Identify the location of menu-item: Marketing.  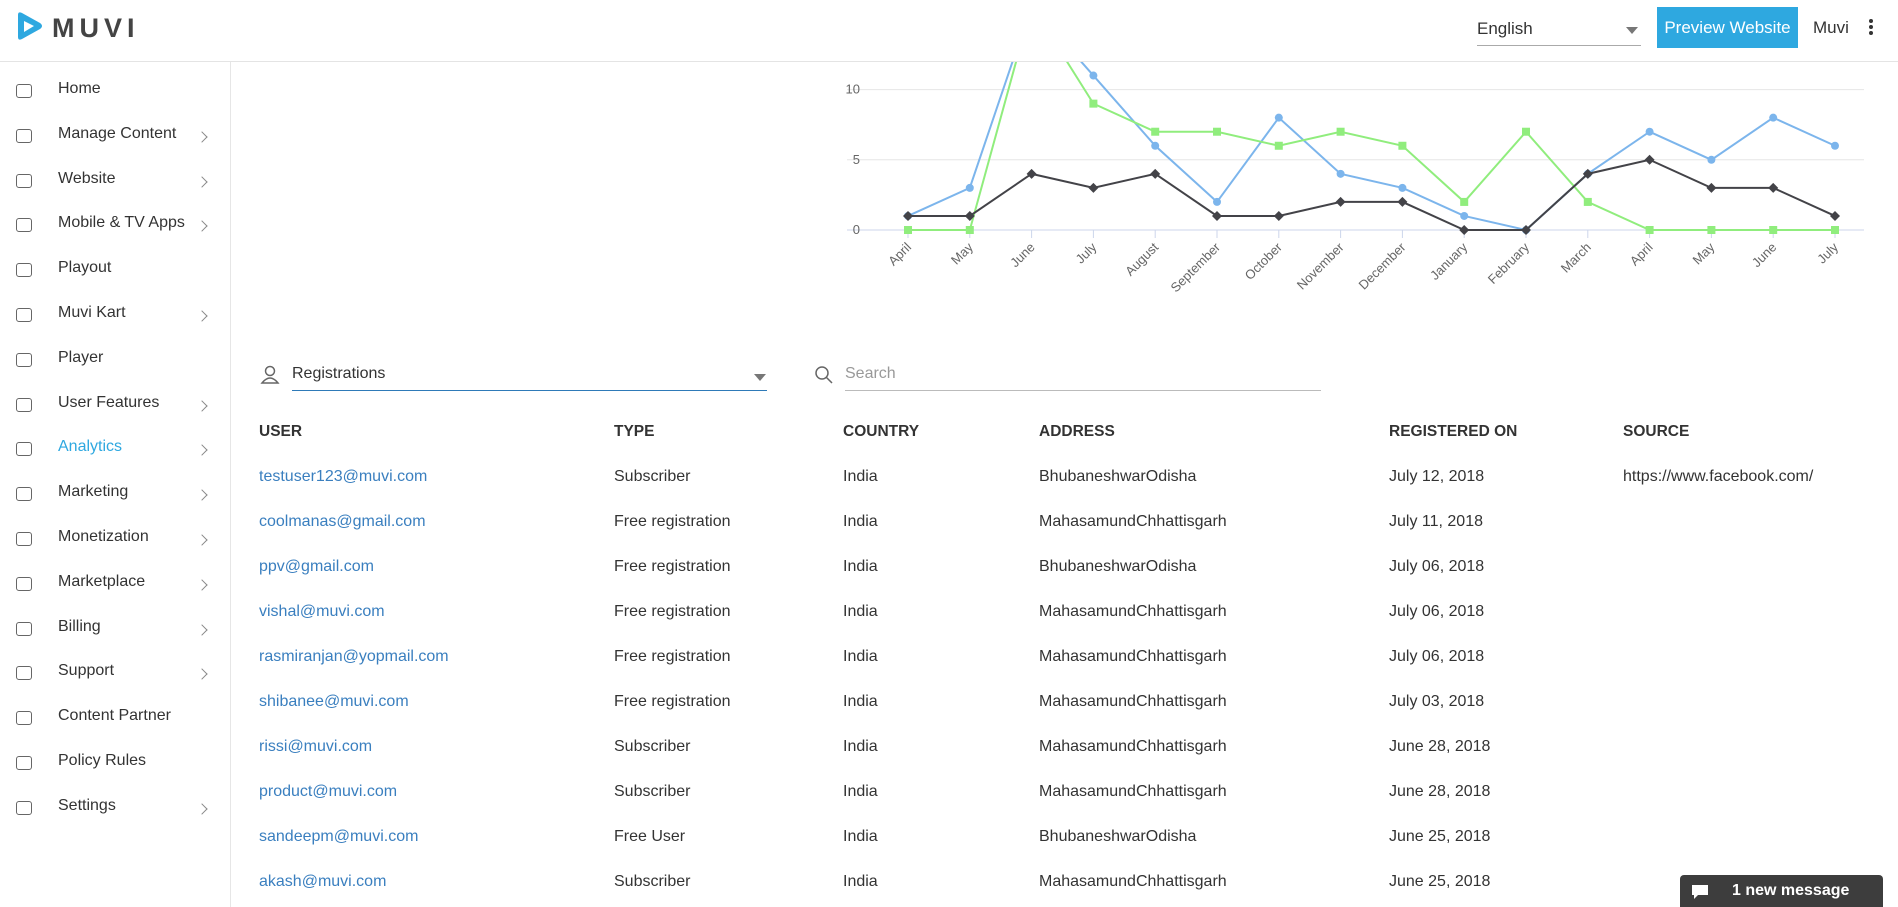
(93, 492).